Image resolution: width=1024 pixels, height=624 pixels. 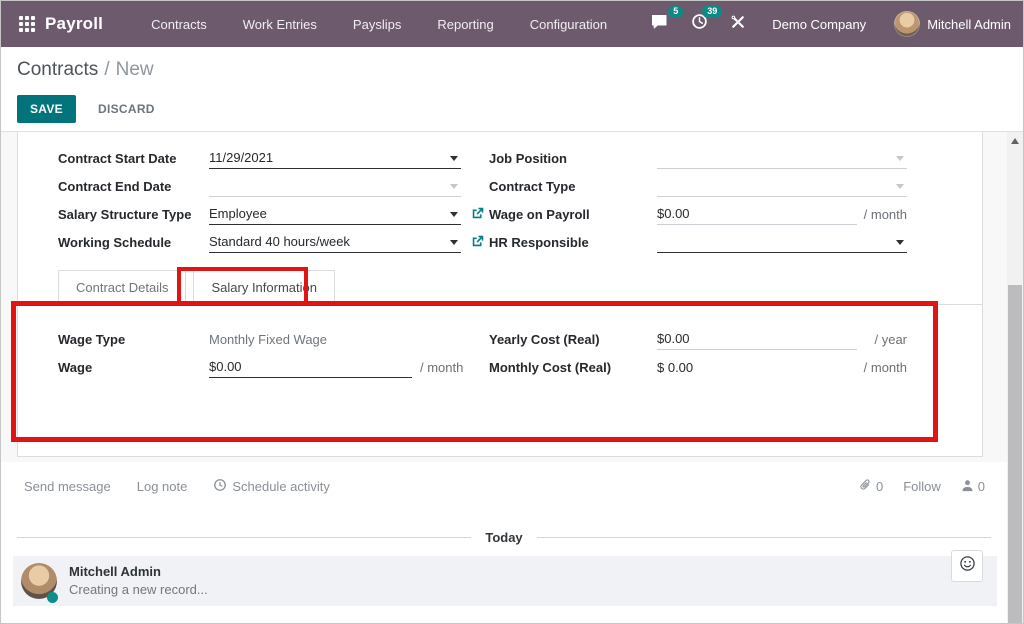 I want to click on message-author: Mitchell Admin, so click(x=115, y=571).